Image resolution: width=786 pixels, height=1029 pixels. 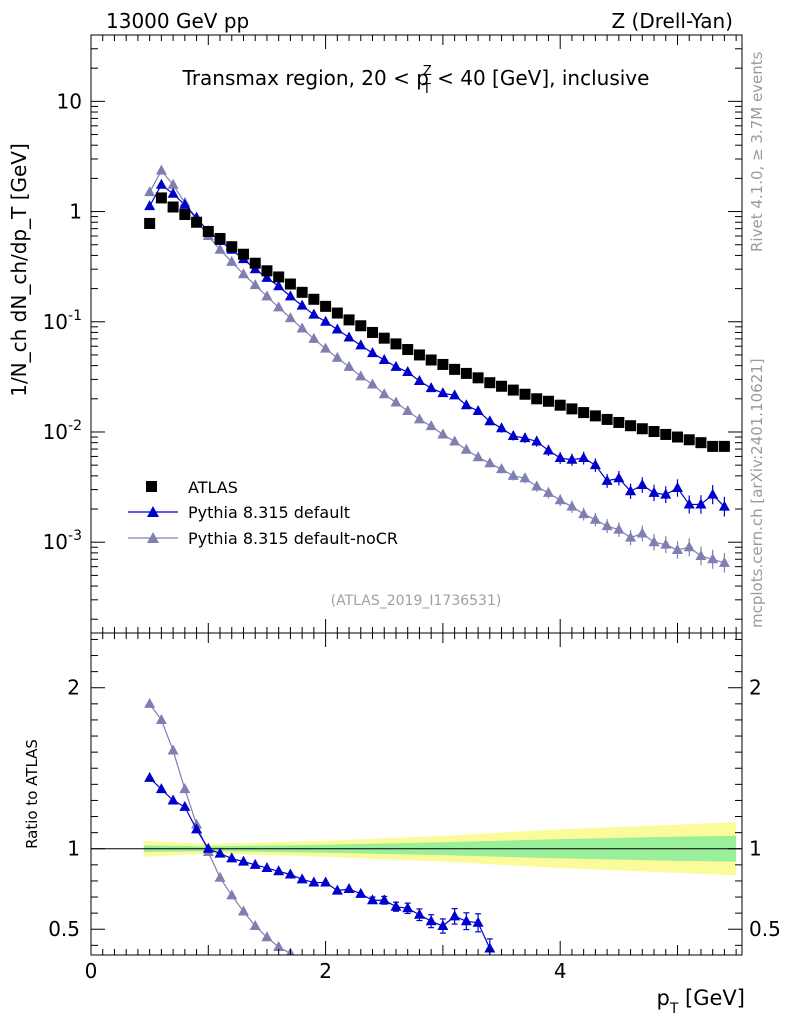 What do you see at coordinates (711, 998) in the screenshot?
I see `x-label-unit: [GeV]` at bounding box center [711, 998].